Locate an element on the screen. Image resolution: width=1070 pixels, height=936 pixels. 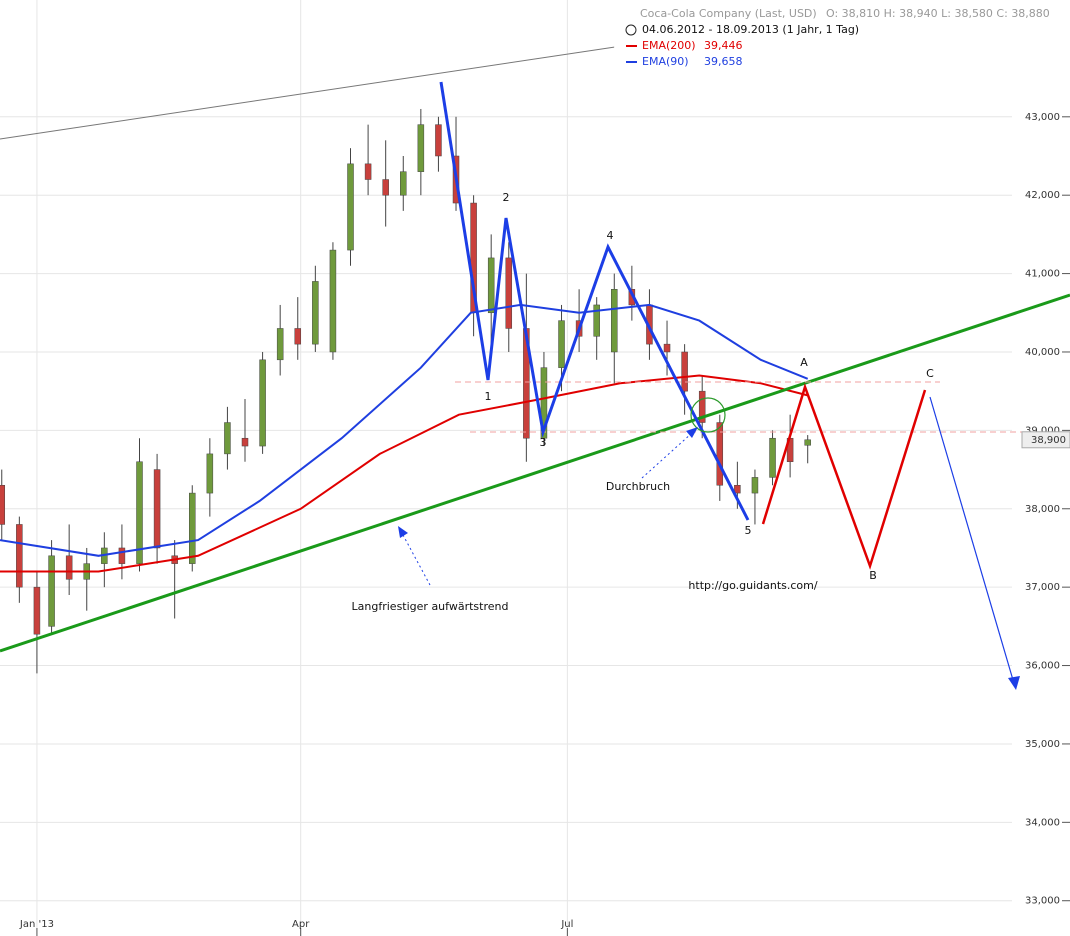
clock-icon is located at coordinates (631, 30).